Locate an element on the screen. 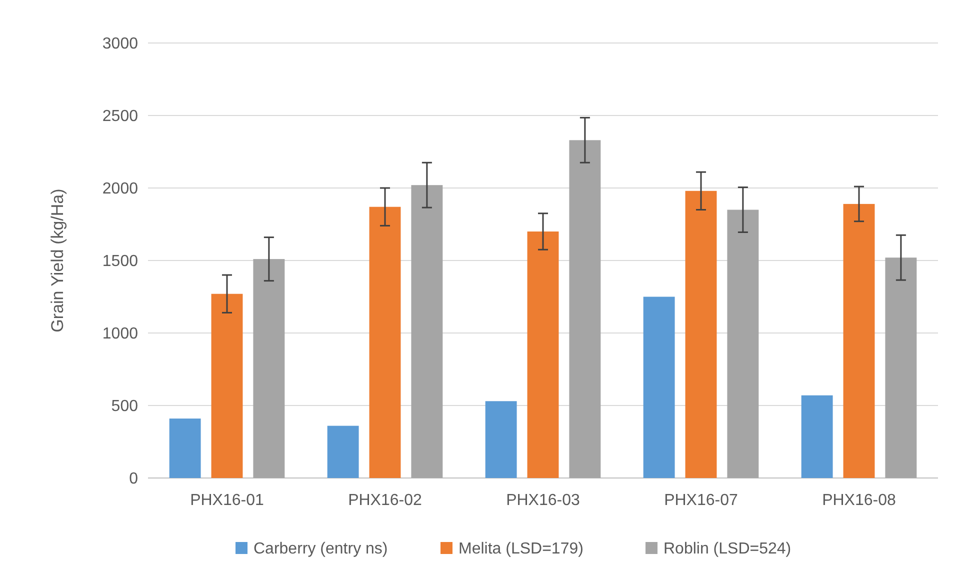 This screenshot has height=581, width=957. y-tick-label: 1000 is located at coordinates (120, 334).